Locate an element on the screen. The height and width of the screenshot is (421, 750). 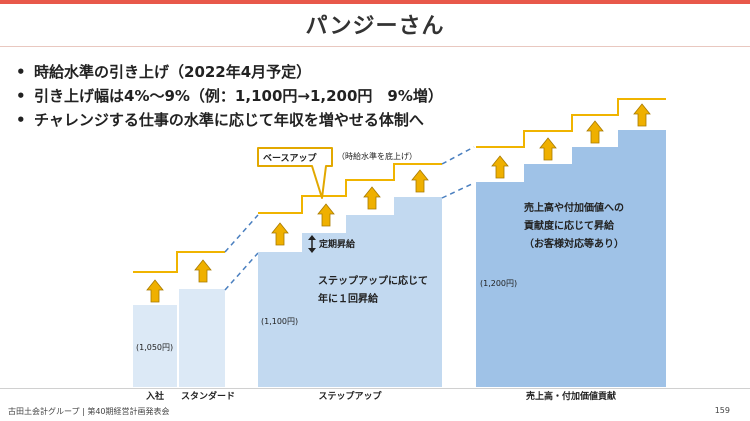
base-up-callout is located at coordinates (295, 173).